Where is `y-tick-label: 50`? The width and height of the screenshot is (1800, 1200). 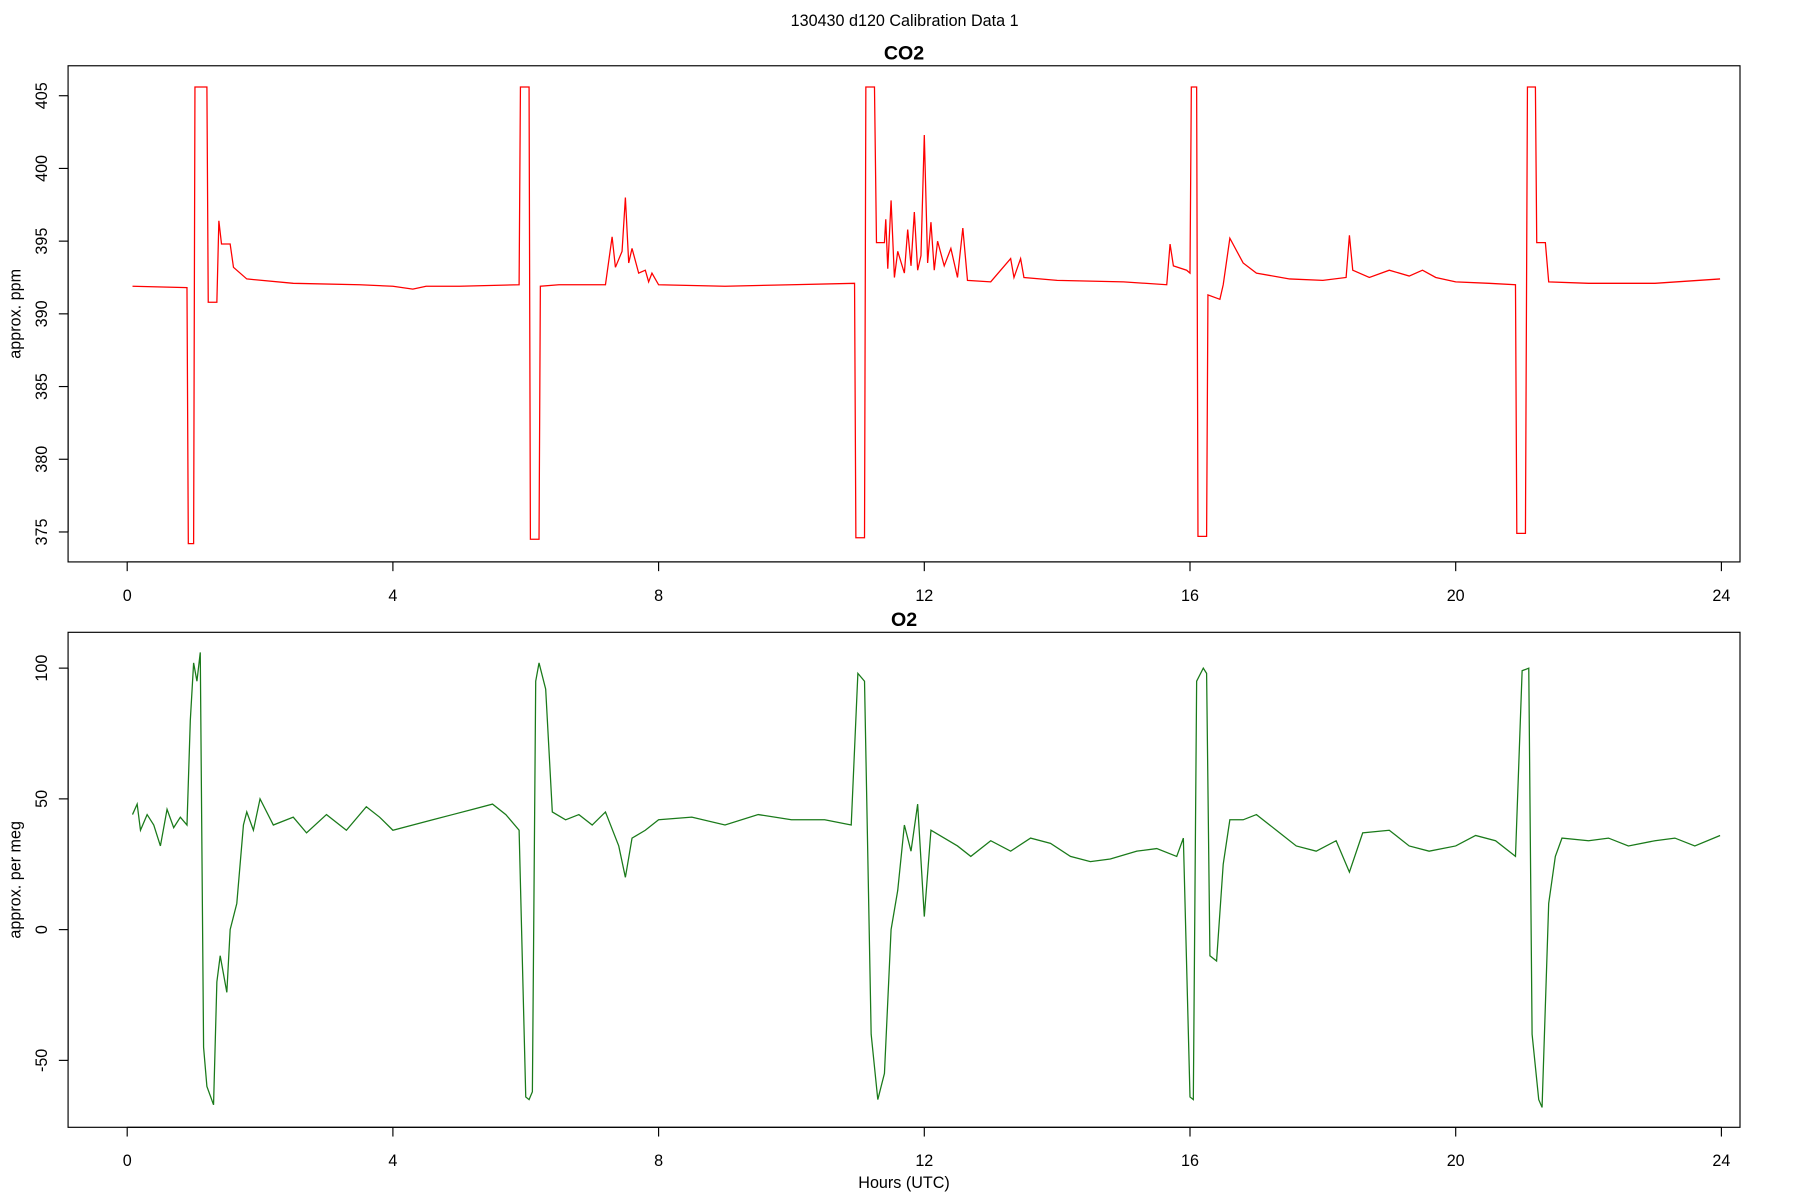
y-tick-label: 50 is located at coordinates (42, 799).